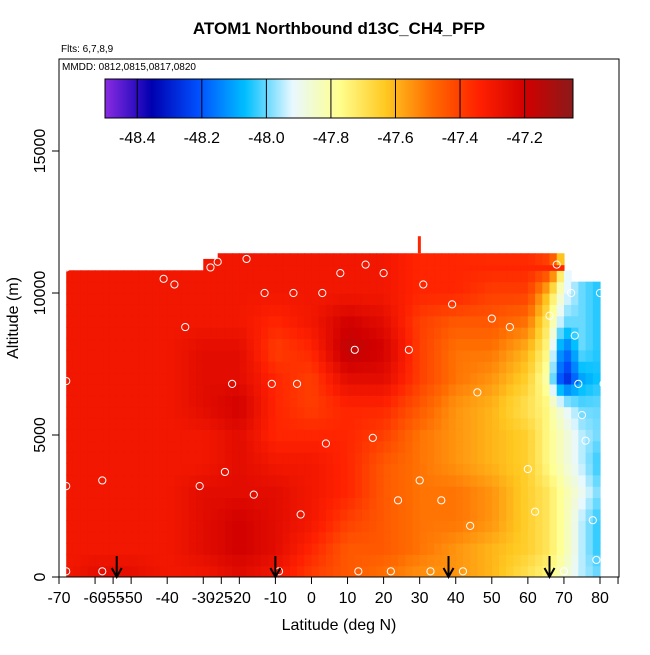 Image resolution: width=650 pixels, height=655 pixels. I want to click on x-tick-label: -20, so click(239, 598).